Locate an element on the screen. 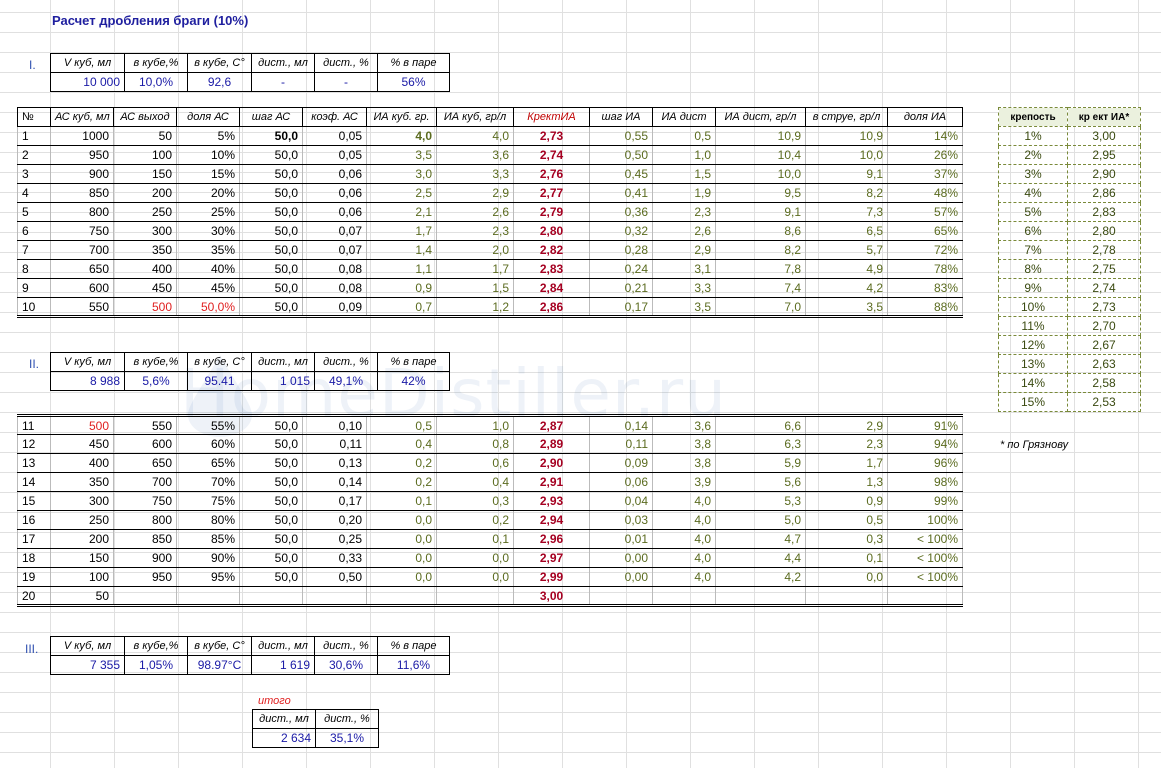 The image size is (1161, 768). cell: 17 is located at coordinates (34, 539).